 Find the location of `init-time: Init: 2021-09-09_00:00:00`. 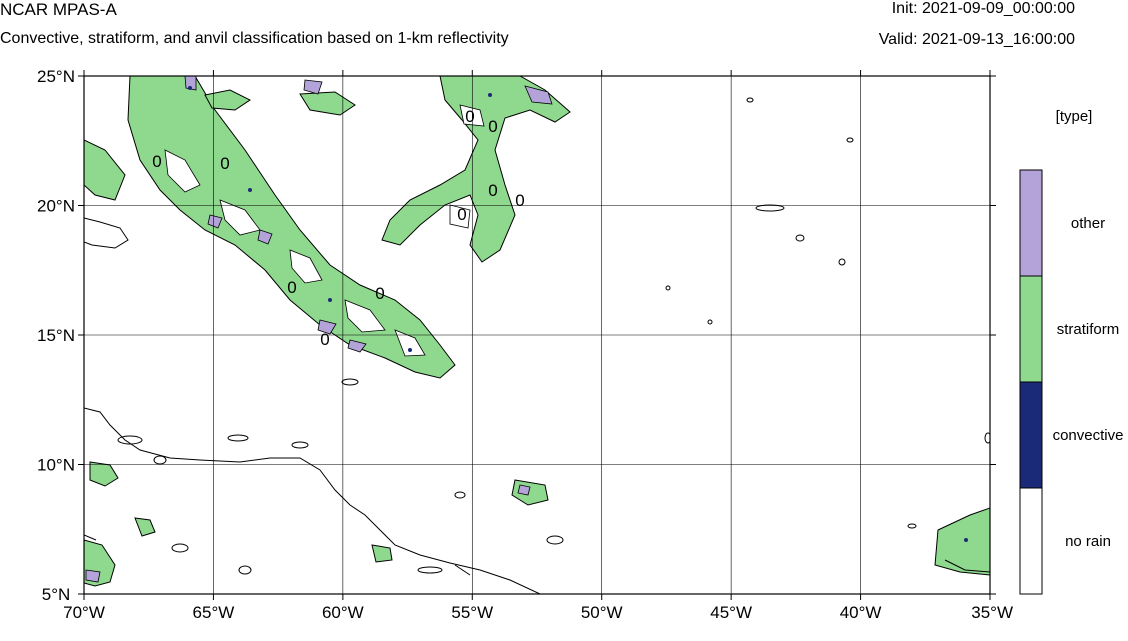

init-time: Init: 2021-09-09_00:00:00 is located at coordinates (983, 8).